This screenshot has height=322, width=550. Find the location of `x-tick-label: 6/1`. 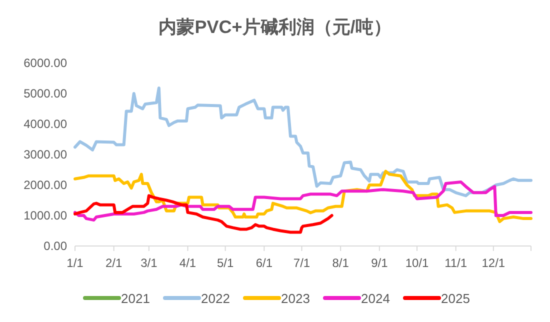

x-tick-label: 6/1 is located at coordinates (264, 263).